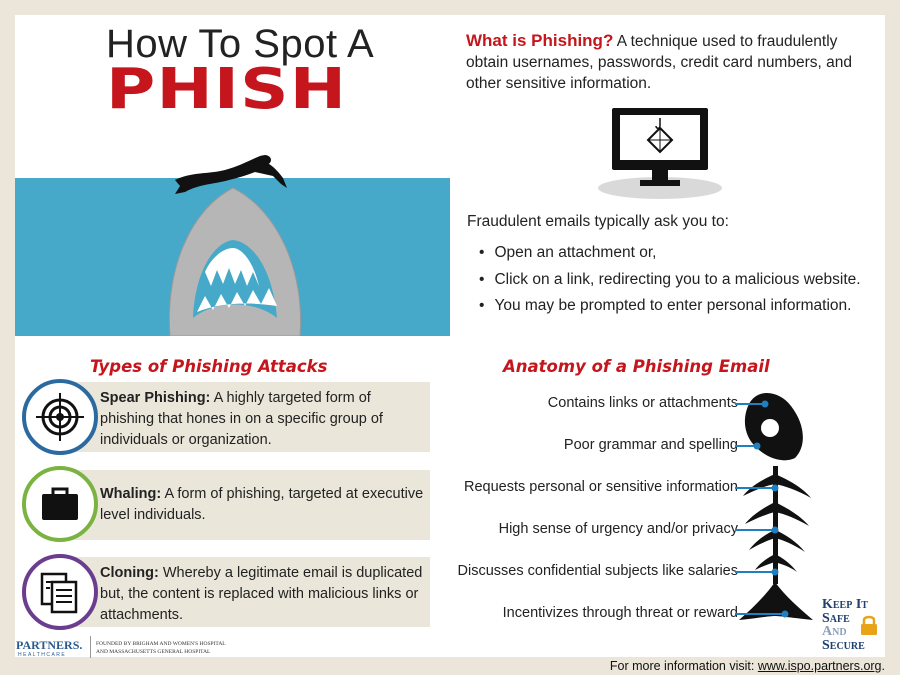  I want to click on cloning-icon-circle, so click(60, 592).